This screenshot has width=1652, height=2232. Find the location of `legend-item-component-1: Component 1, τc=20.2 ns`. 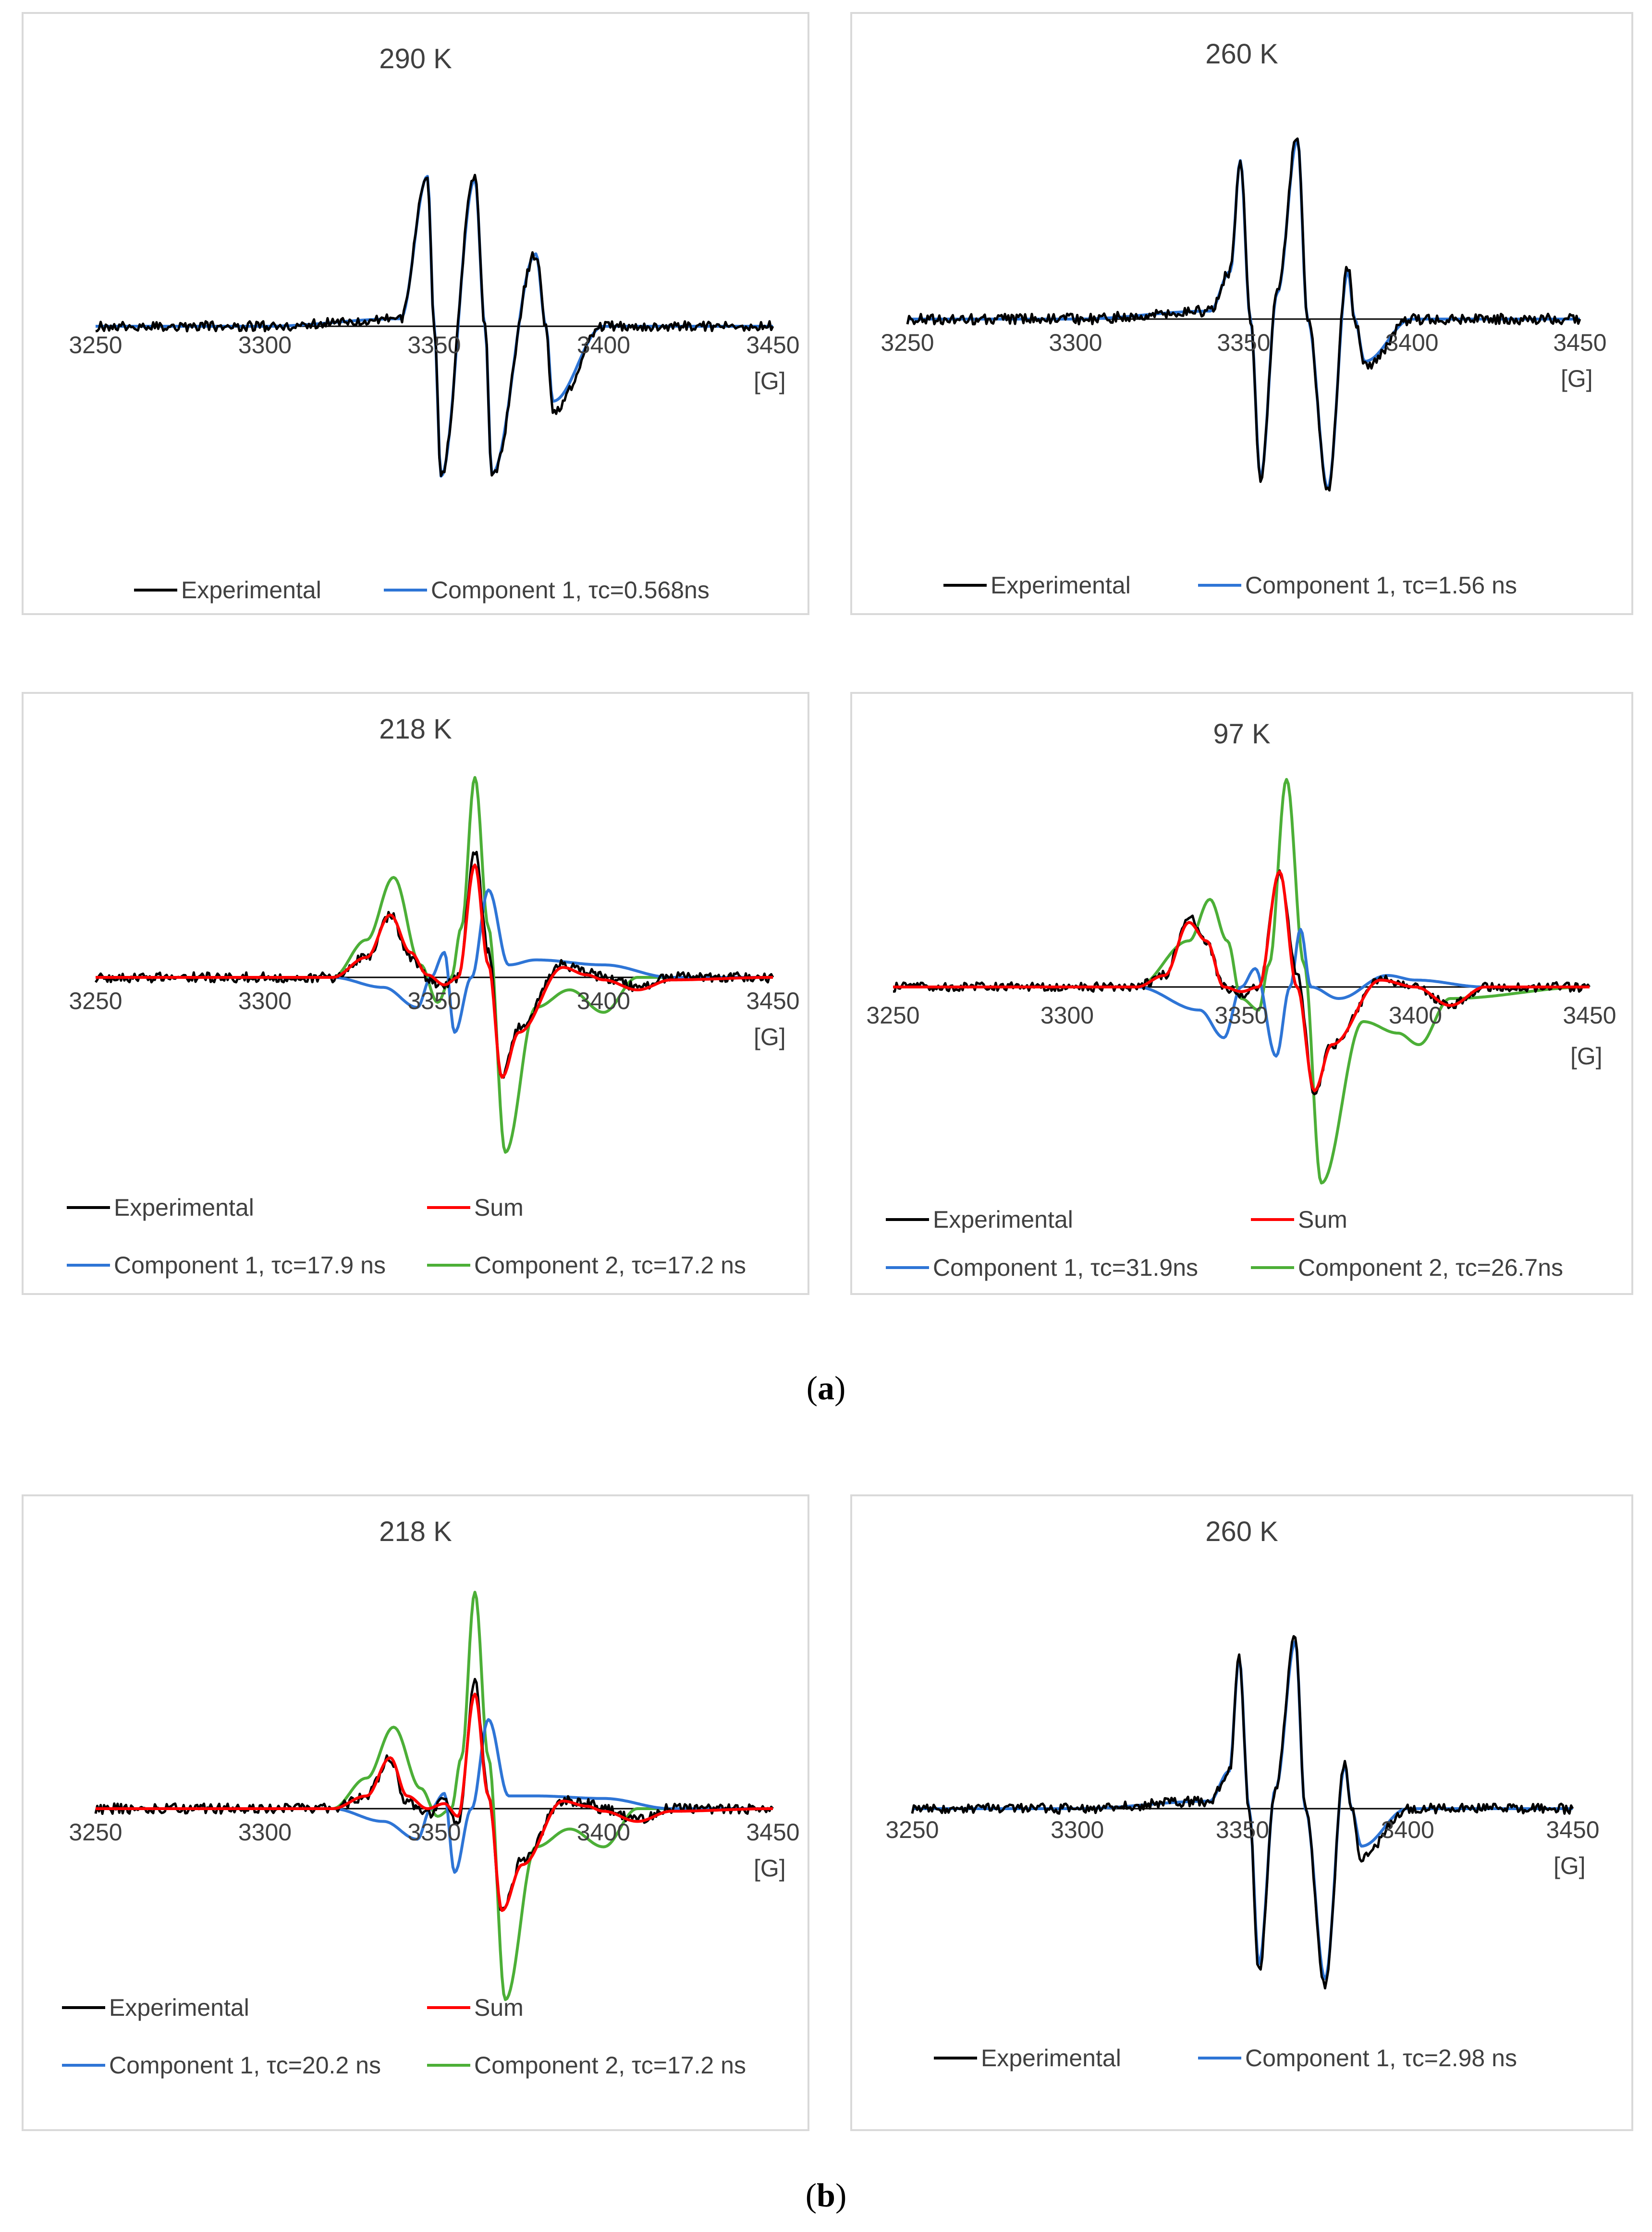

legend-item-component-1: Component 1, τc=20.2 ns is located at coordinates (221, 2065).